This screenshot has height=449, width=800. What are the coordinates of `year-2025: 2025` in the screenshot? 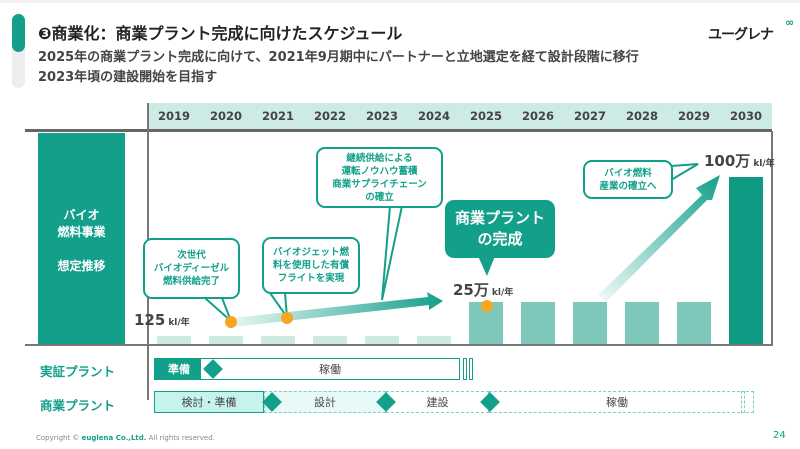 It's located at (485, 116).